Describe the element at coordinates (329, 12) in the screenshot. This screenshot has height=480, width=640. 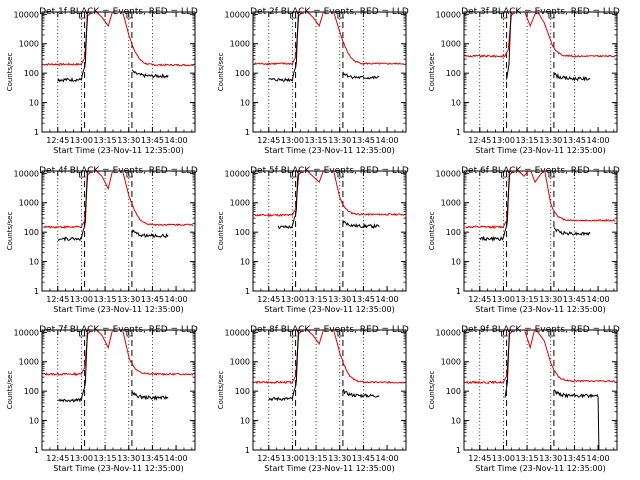
I see `panel-title: Det 2f BLACK = Events, RED = LLD` at that location.